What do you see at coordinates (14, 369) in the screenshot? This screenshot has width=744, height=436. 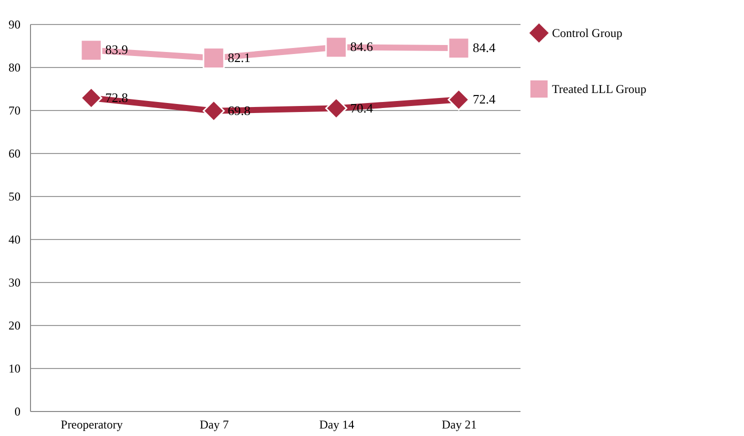 I see `y-tick-label: 10` at bounding box center [14, 369].